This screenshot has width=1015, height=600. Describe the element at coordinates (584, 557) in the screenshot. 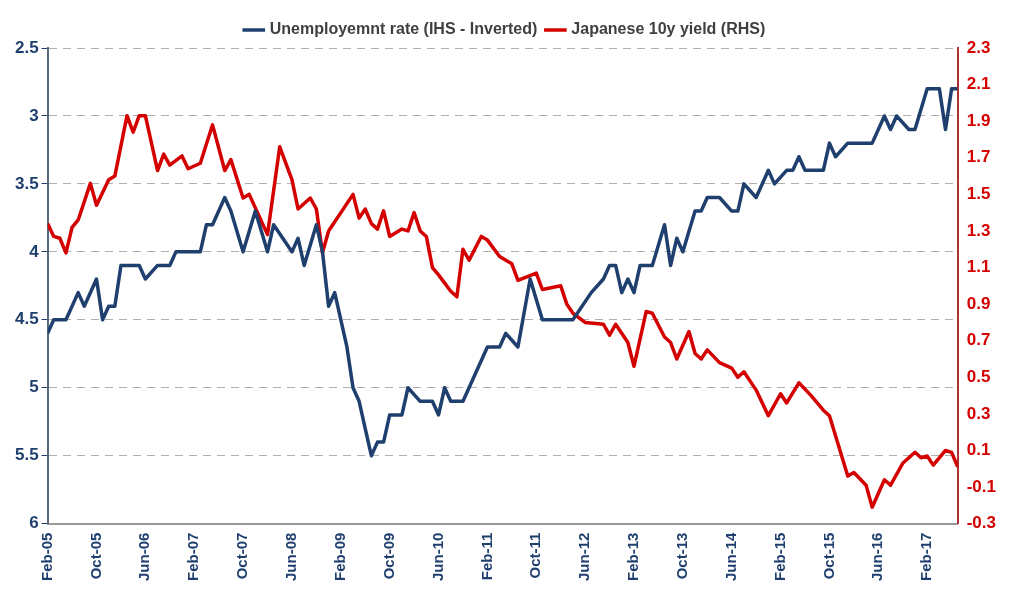

I see `x-tick-label: Jun-12` at that location.